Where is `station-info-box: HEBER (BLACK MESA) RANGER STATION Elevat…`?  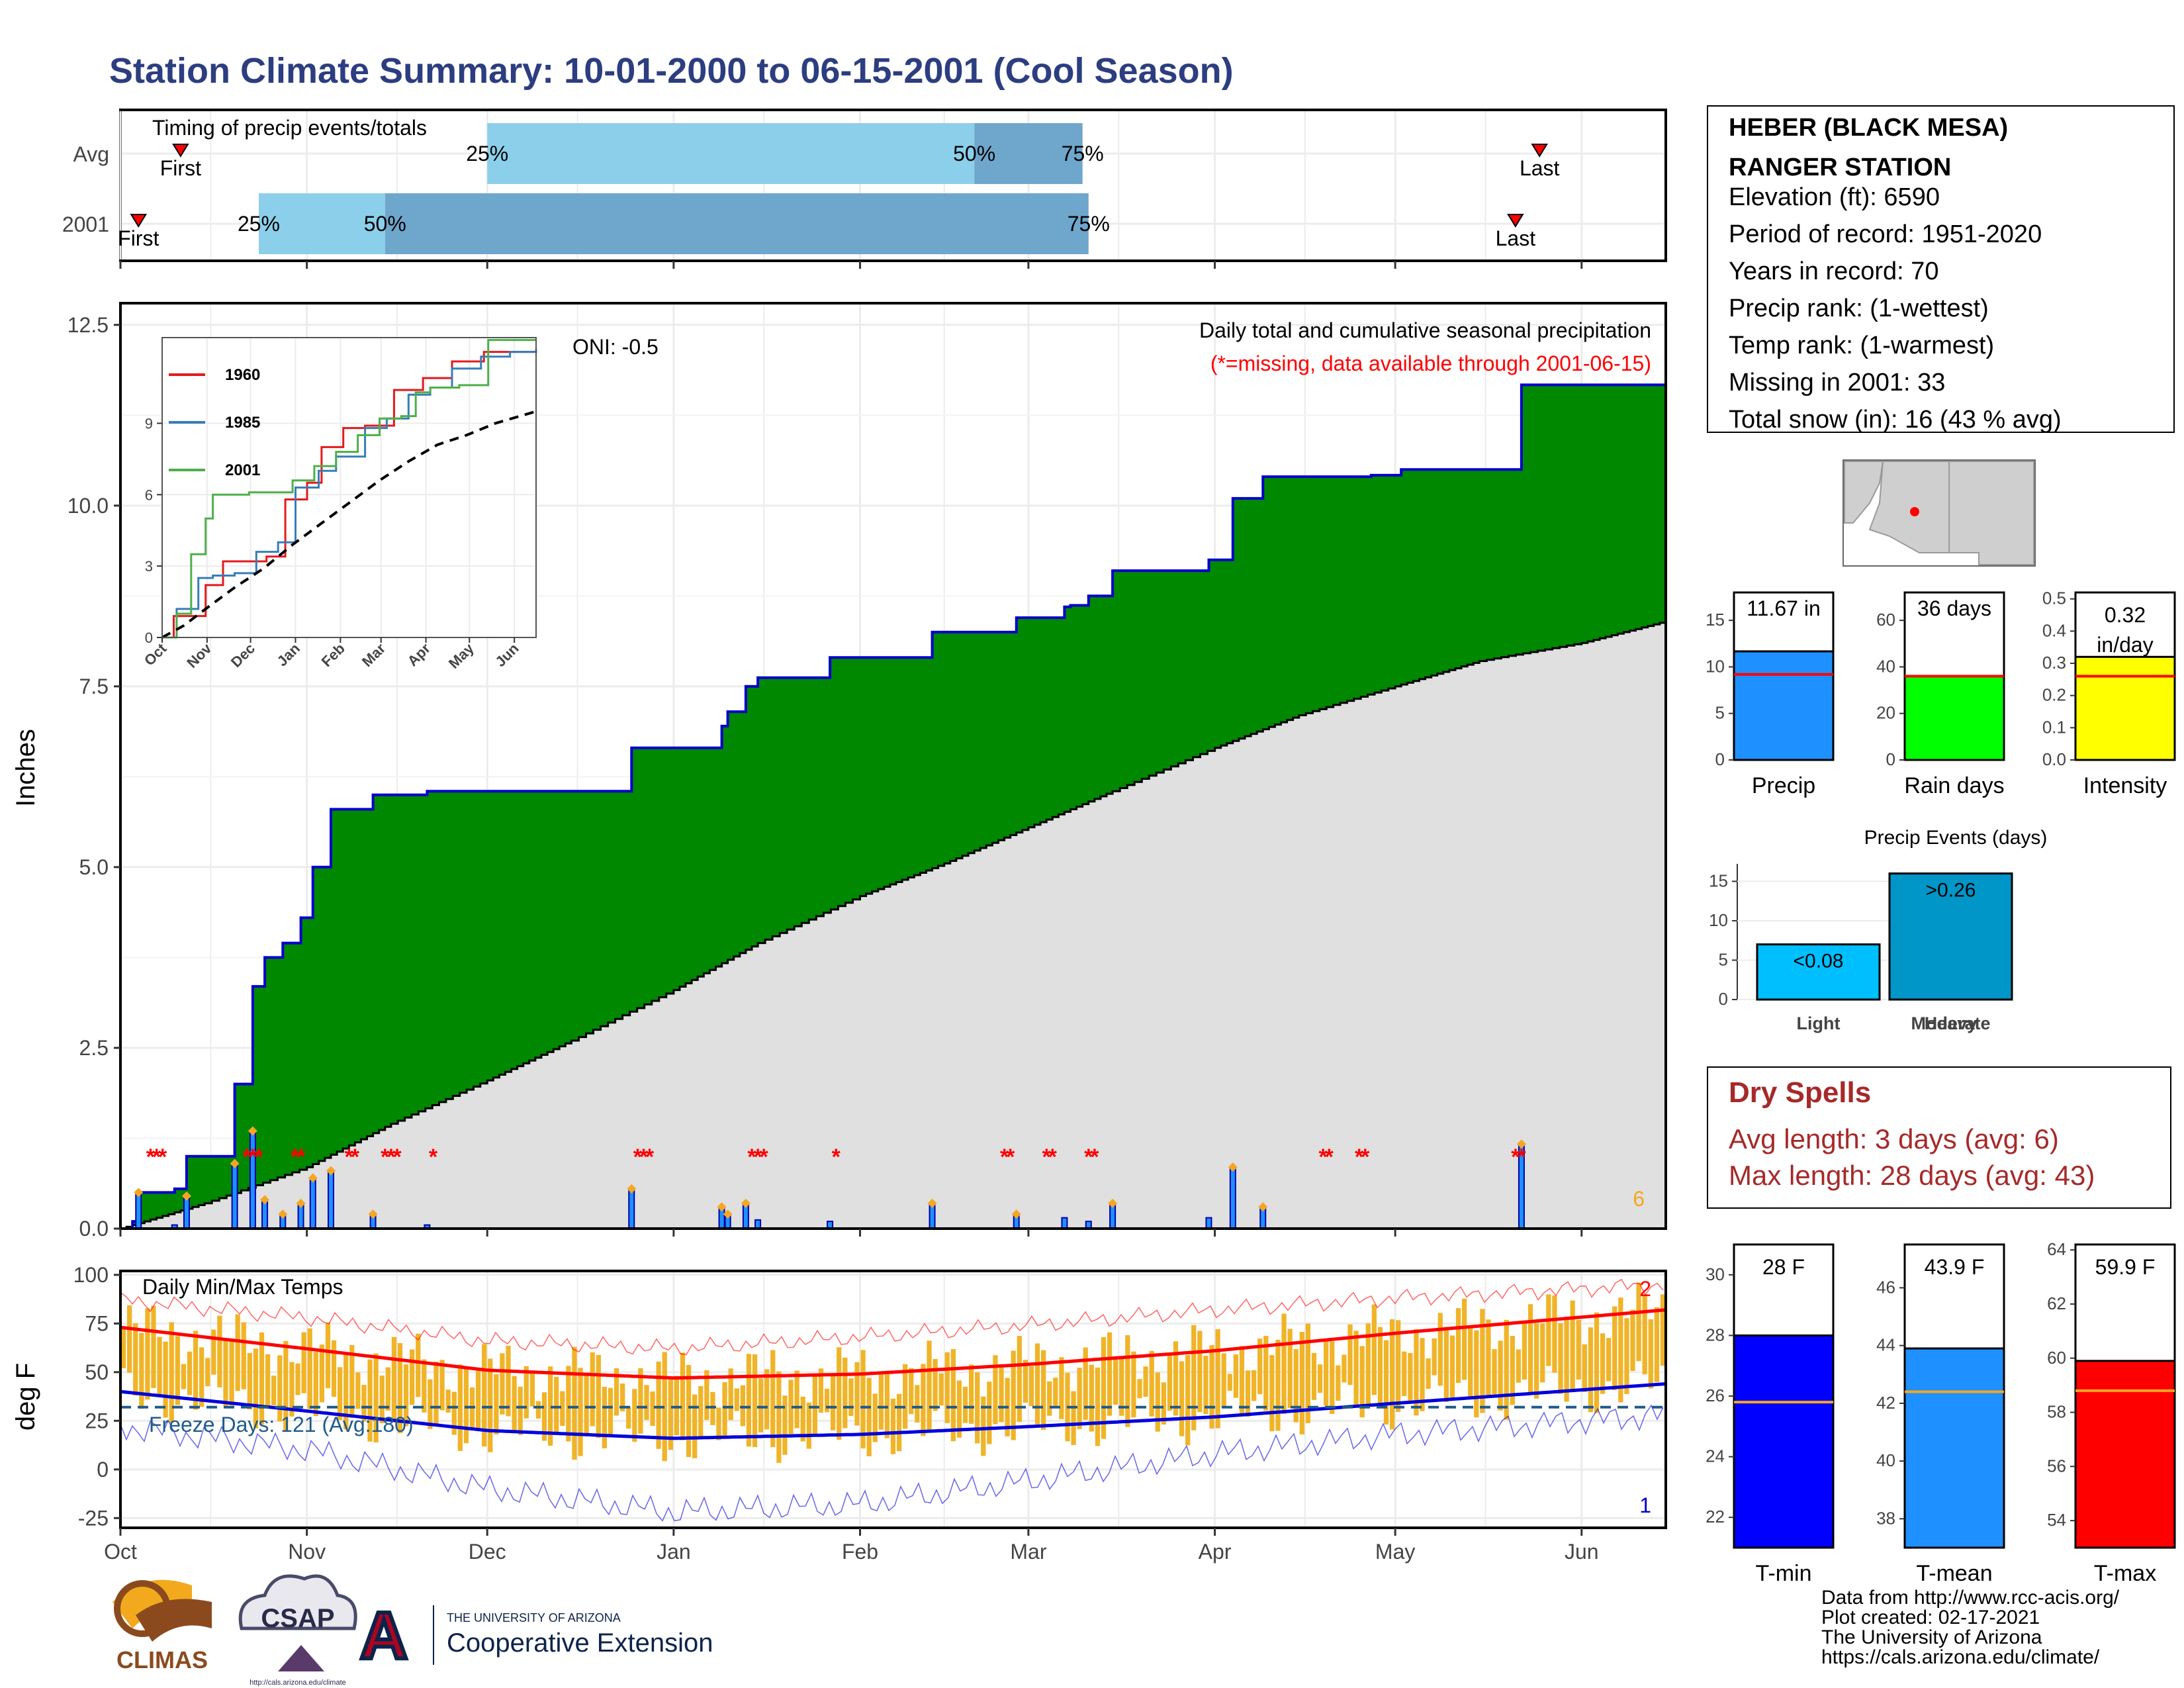
station-info-box: HEBER (BLACK MESA) RANGER STATION Elevat… is located at coordinates (1941, 269).